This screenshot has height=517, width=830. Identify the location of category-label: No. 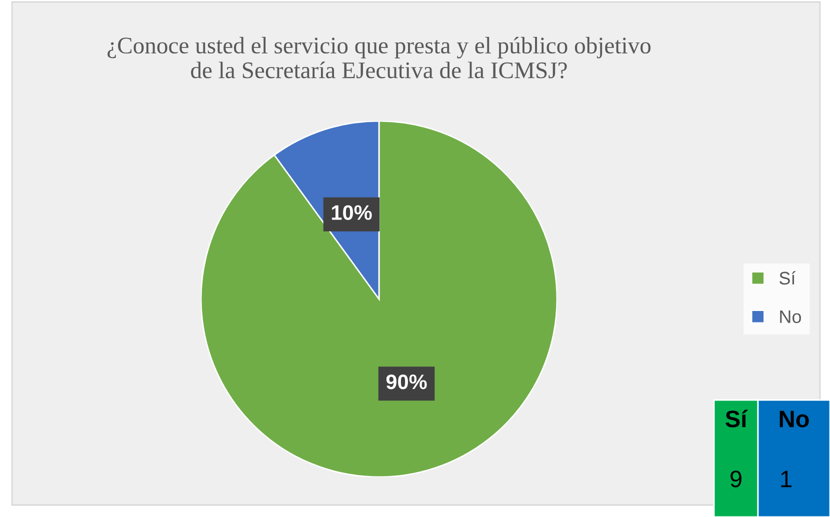
(794, 419).